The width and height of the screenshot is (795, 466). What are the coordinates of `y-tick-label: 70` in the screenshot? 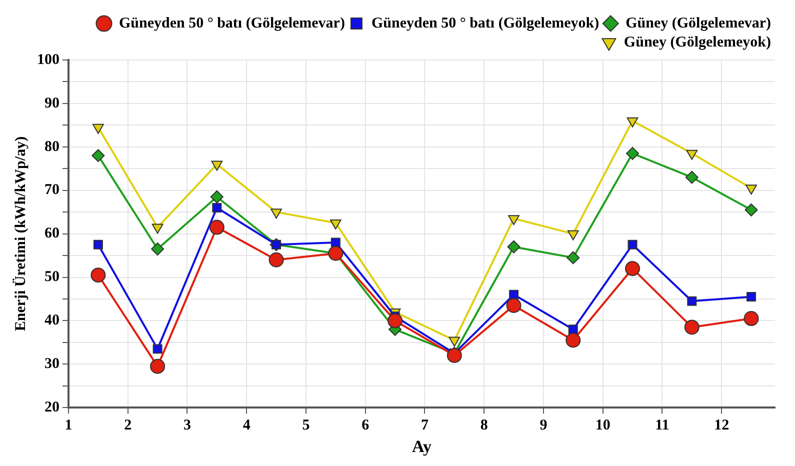 It's located at (52, 190).